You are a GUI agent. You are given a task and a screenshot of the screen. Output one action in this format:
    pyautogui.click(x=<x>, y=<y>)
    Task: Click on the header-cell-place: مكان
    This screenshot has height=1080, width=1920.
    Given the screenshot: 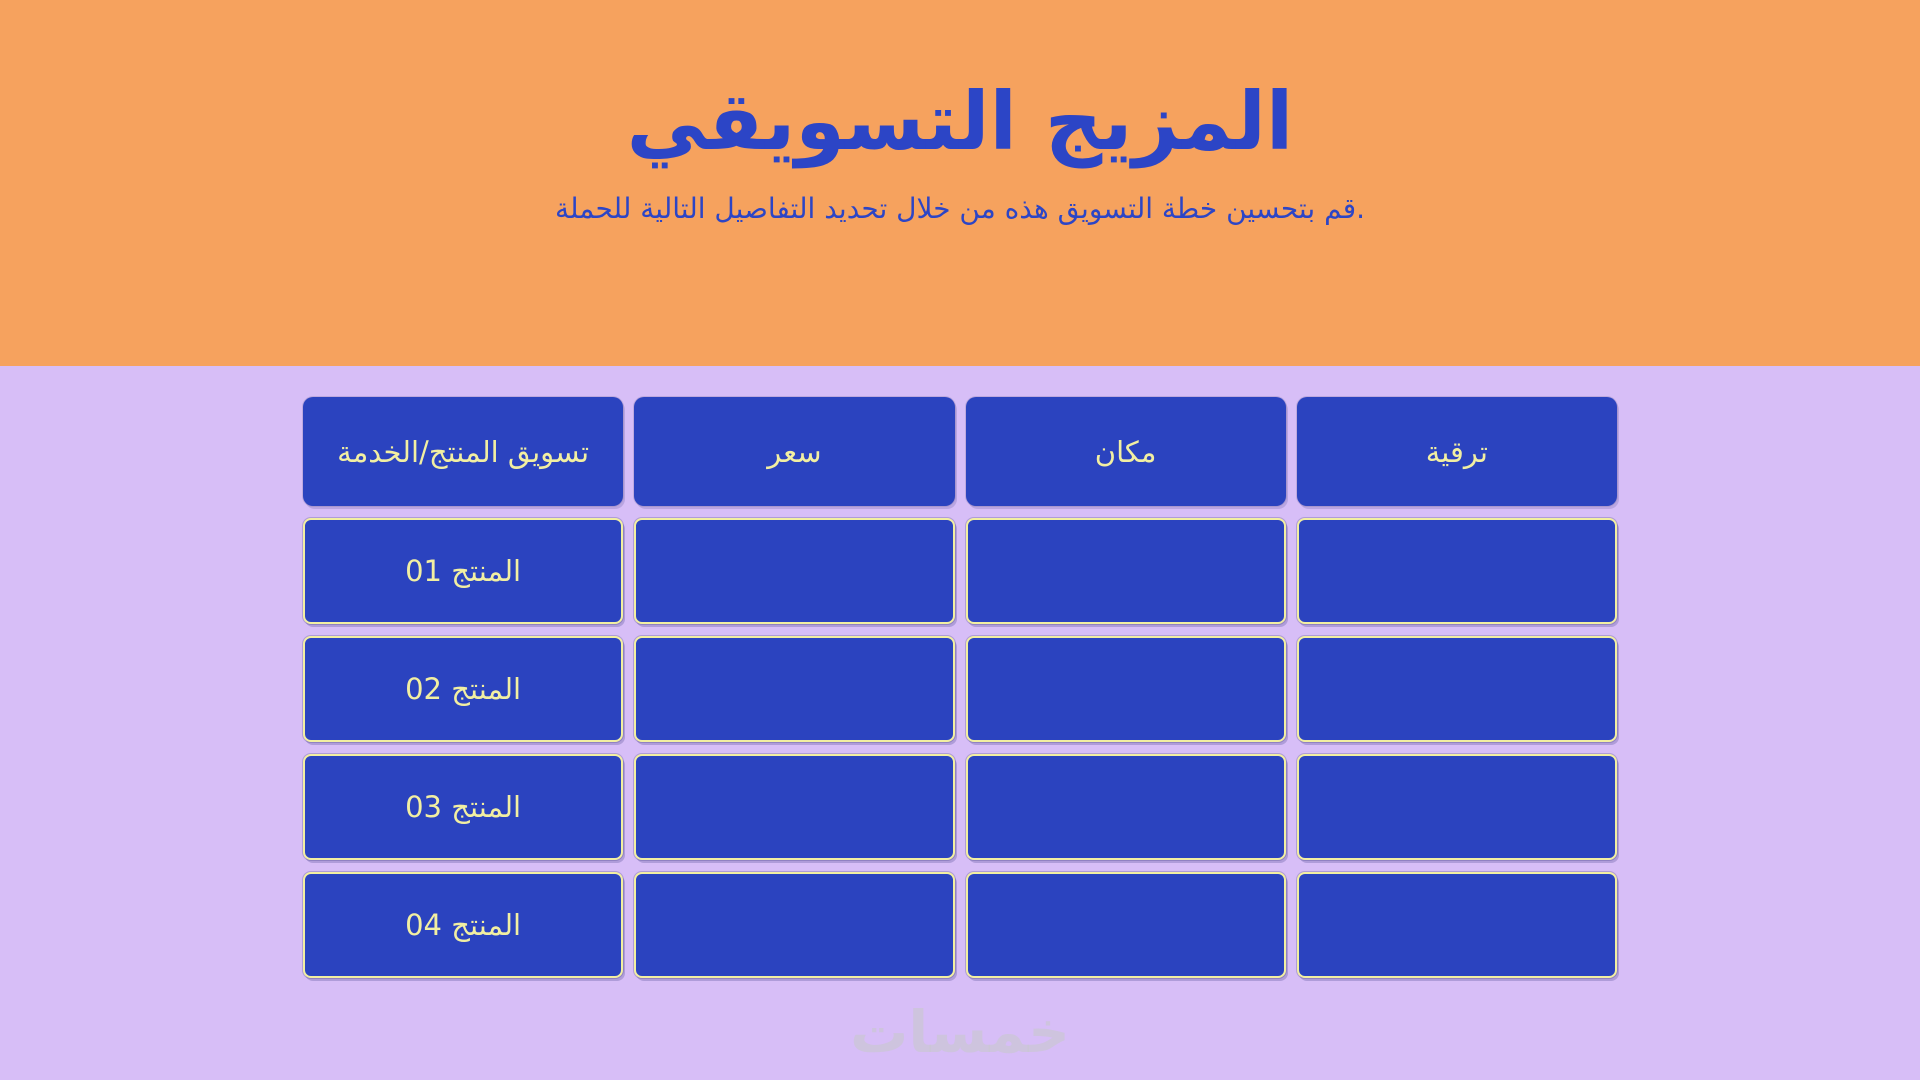 What is the action you would take?
    pyautogui.click(x=1125, y=451)
    